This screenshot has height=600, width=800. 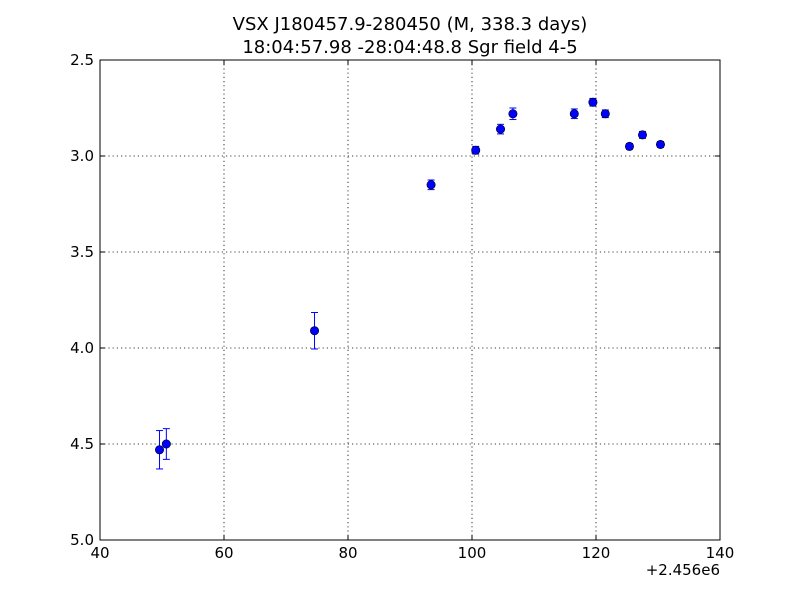 What do you see at coordinates (82, 60) in the screenshot?
I see `y-tick-label: 2.5` at bounding box center [82, 60].